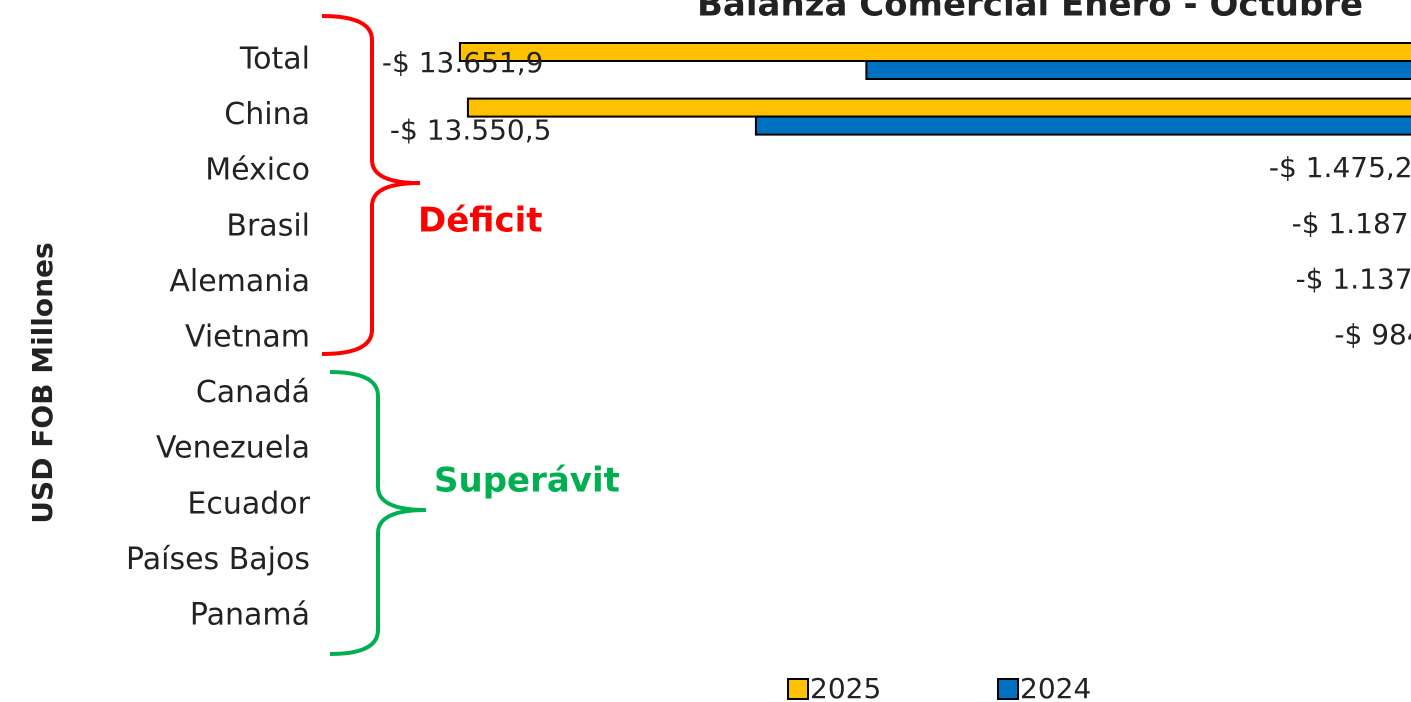 Image resolution: width=1411 pixels, height=702 pixels. What do you see at coordinates (1353, 278) in the screenshot?
I see `data-label: -$ 1.137,0` at bounding box center [1353, 278].